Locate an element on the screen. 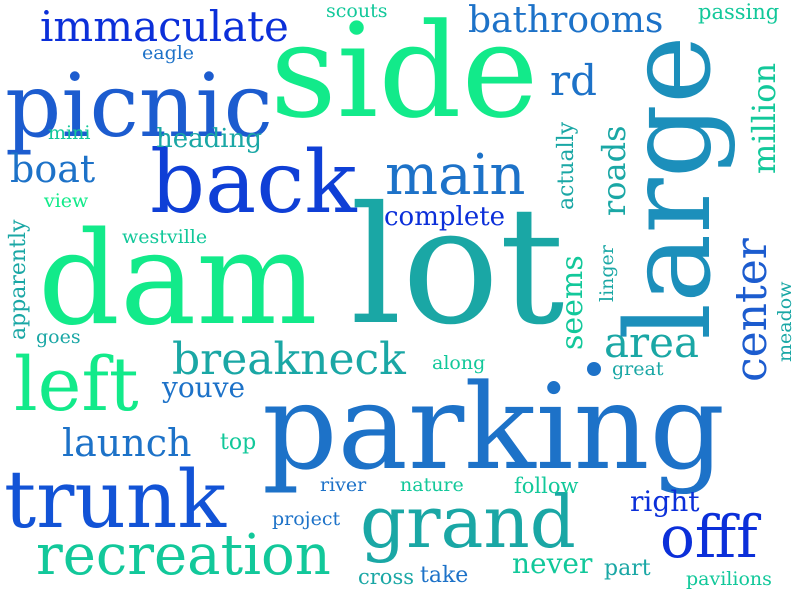 The height and width of the screenshot is (600, 800). word-complete: complete is located at coordinates (445, 217).